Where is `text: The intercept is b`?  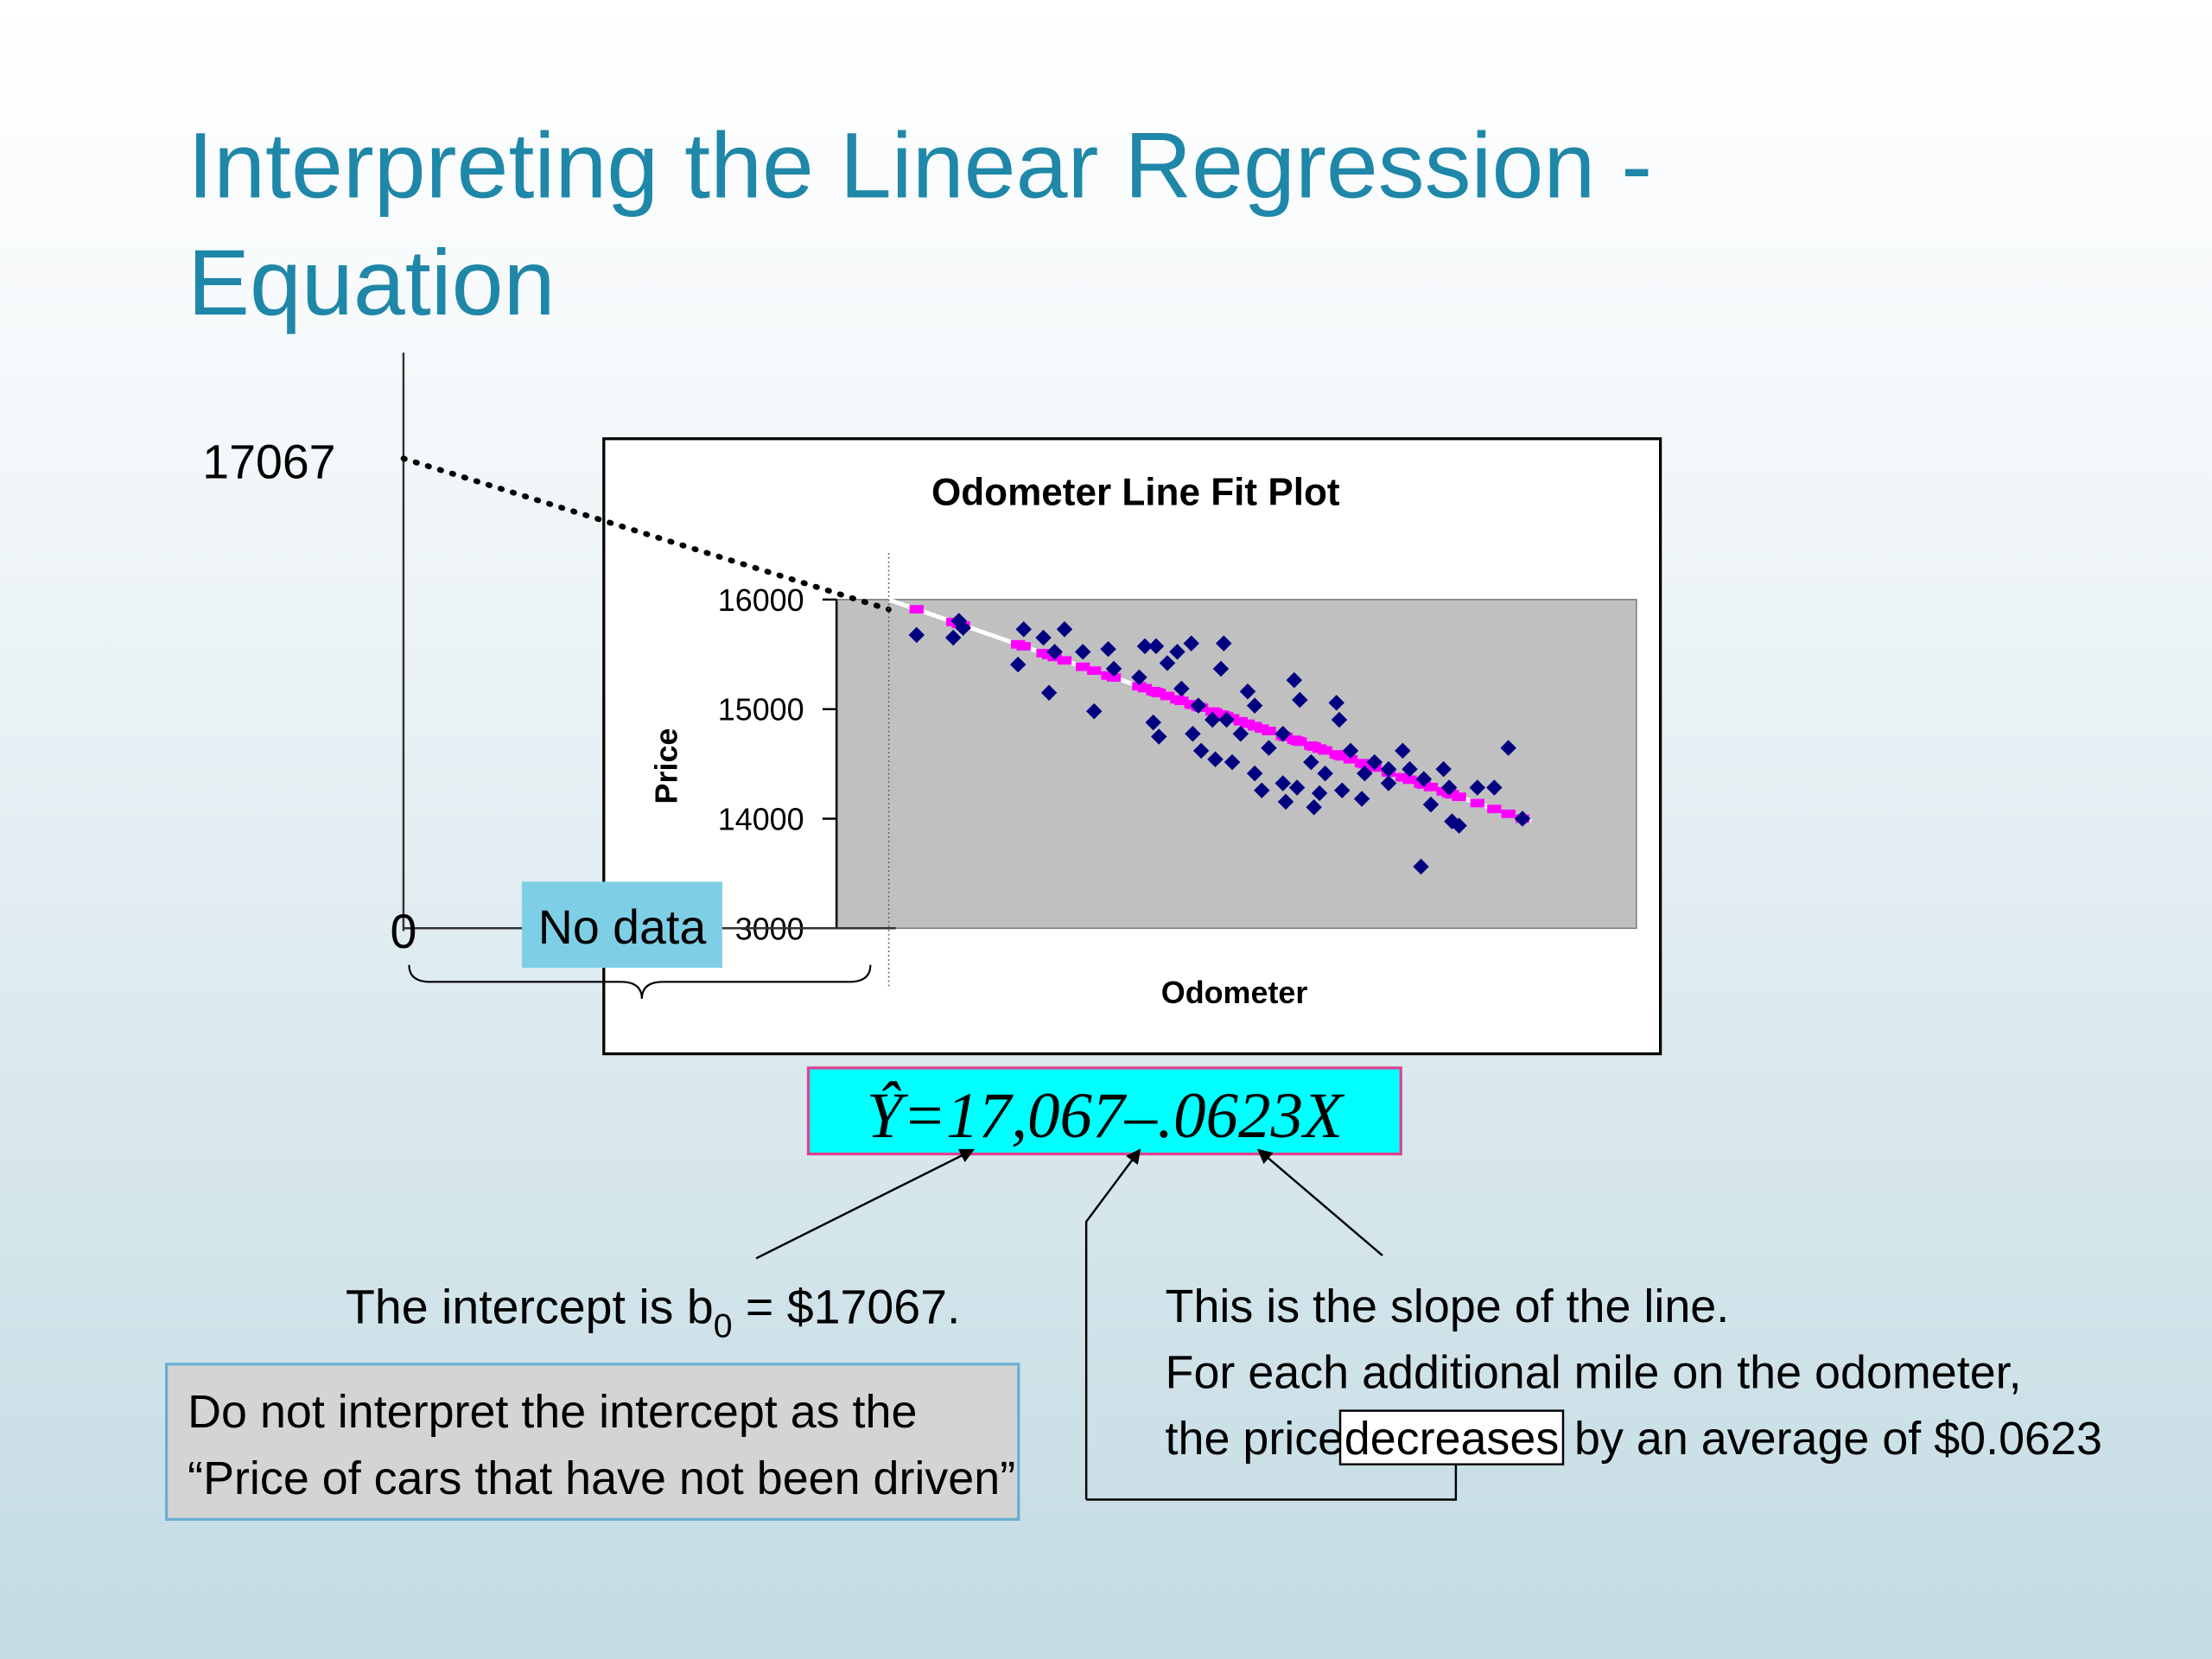 text: The intercept is b is located at coordinates (530, 1306).